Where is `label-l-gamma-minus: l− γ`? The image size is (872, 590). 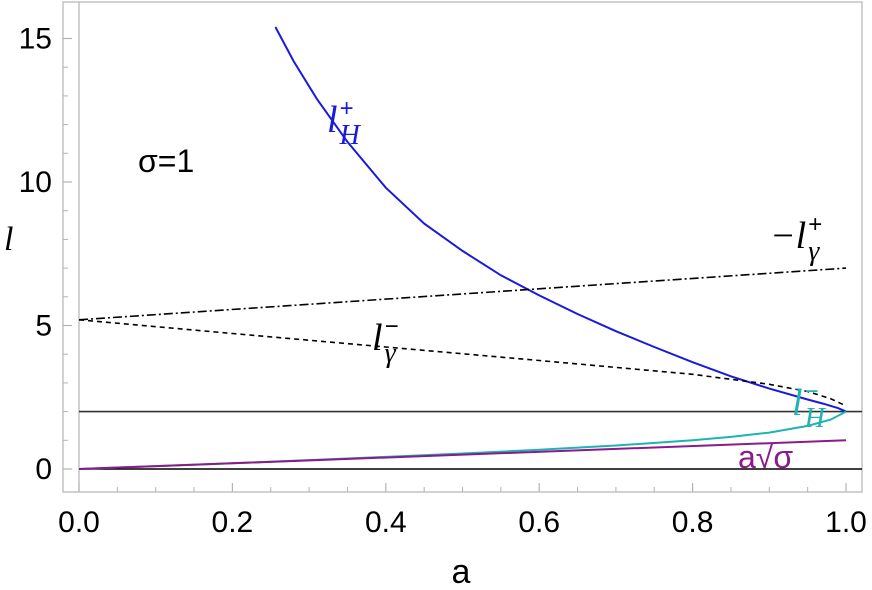 label-l-gamma-minus: l− γ is located at coordinates (385, 341).